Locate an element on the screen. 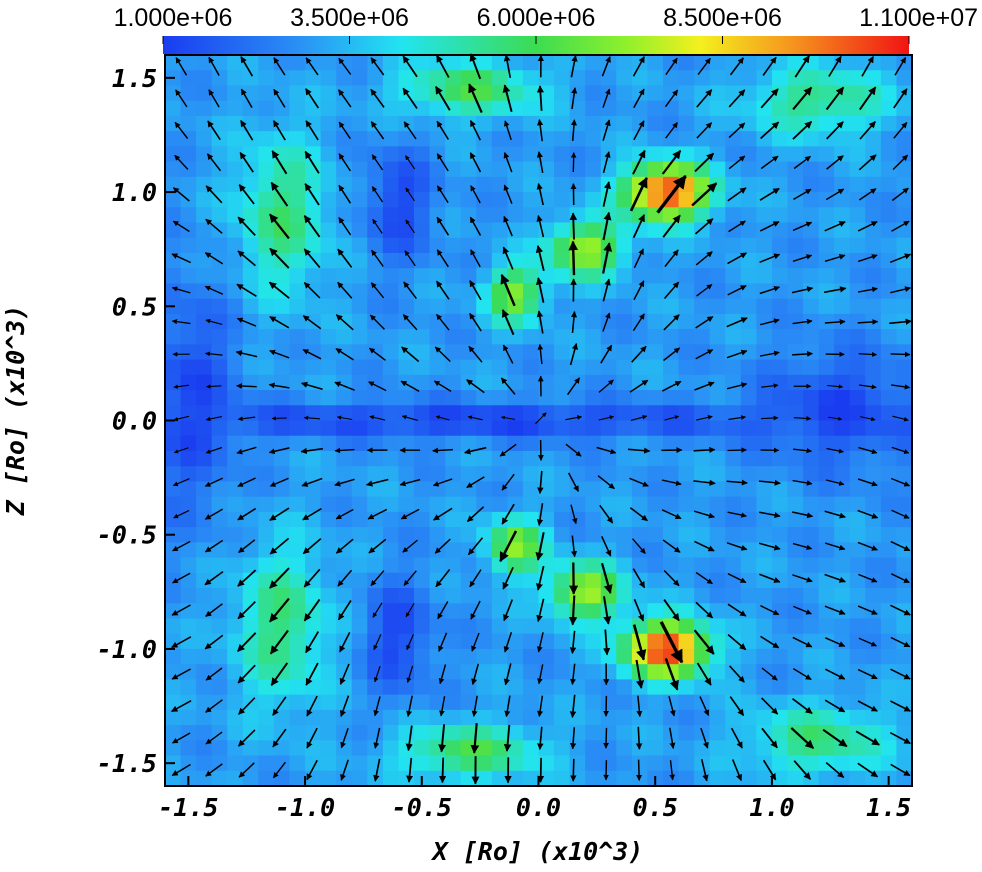 This screenshot has width=982, height=872. x-tick-label: 1.5 is located at coordinates (888, 807).